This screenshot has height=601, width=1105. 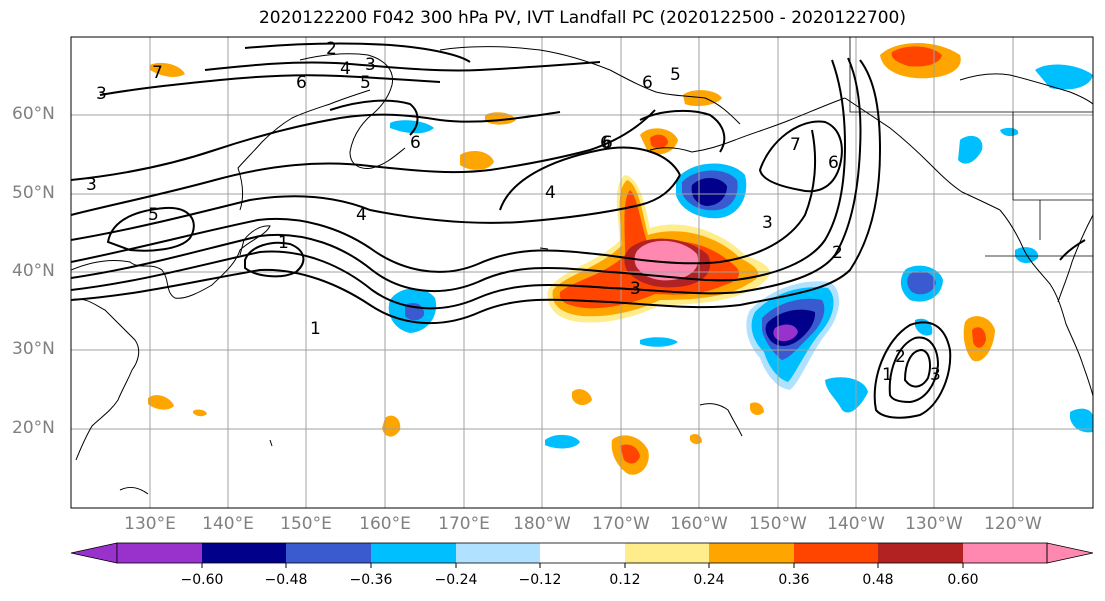 What do you see at coordinates (371, 580) in the screenshot?
I see `colorbar-tick-label: −0.36` at bounding box center [371, 580].